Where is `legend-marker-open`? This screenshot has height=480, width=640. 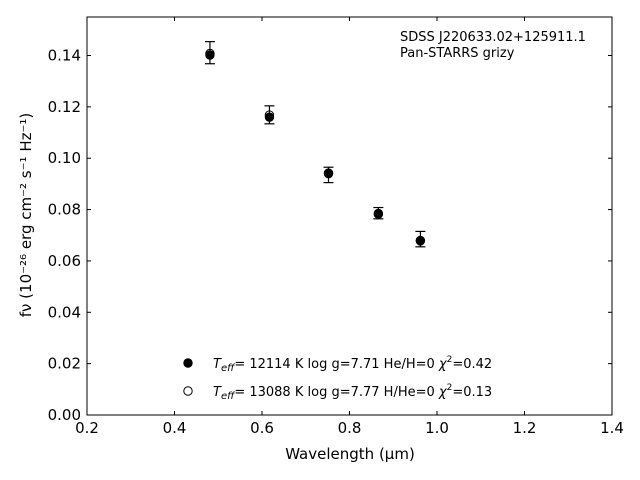
legend-marker-open is located at coordinates (188, 391).